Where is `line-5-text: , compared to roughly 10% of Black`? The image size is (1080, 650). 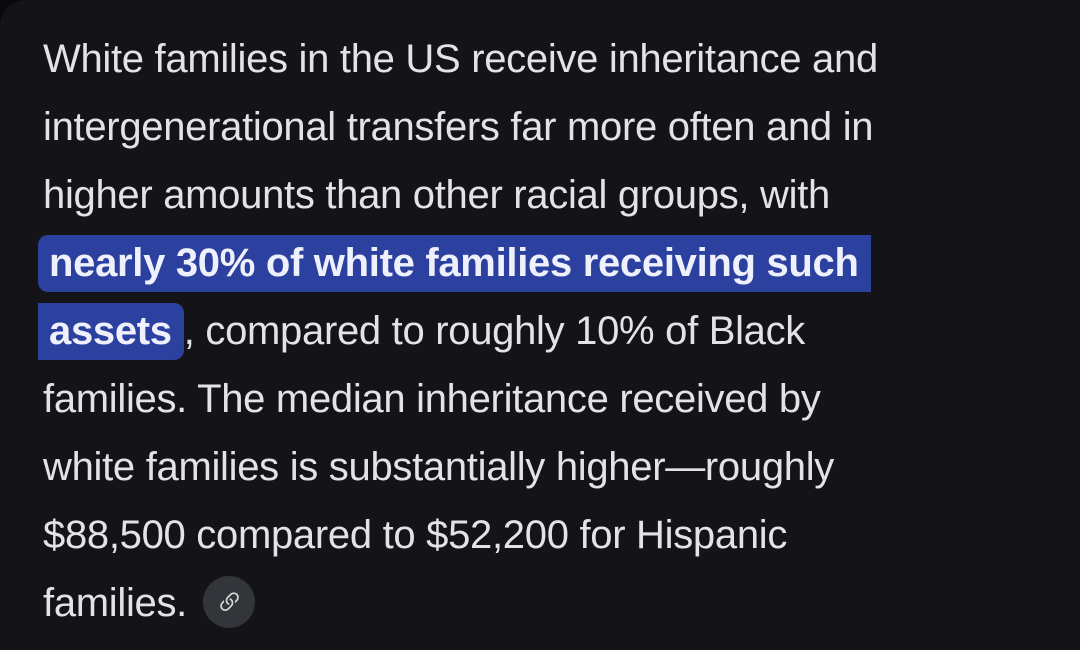 line-5-text: , compared to roughly 10% of Black is located at coordinates (494, 331).